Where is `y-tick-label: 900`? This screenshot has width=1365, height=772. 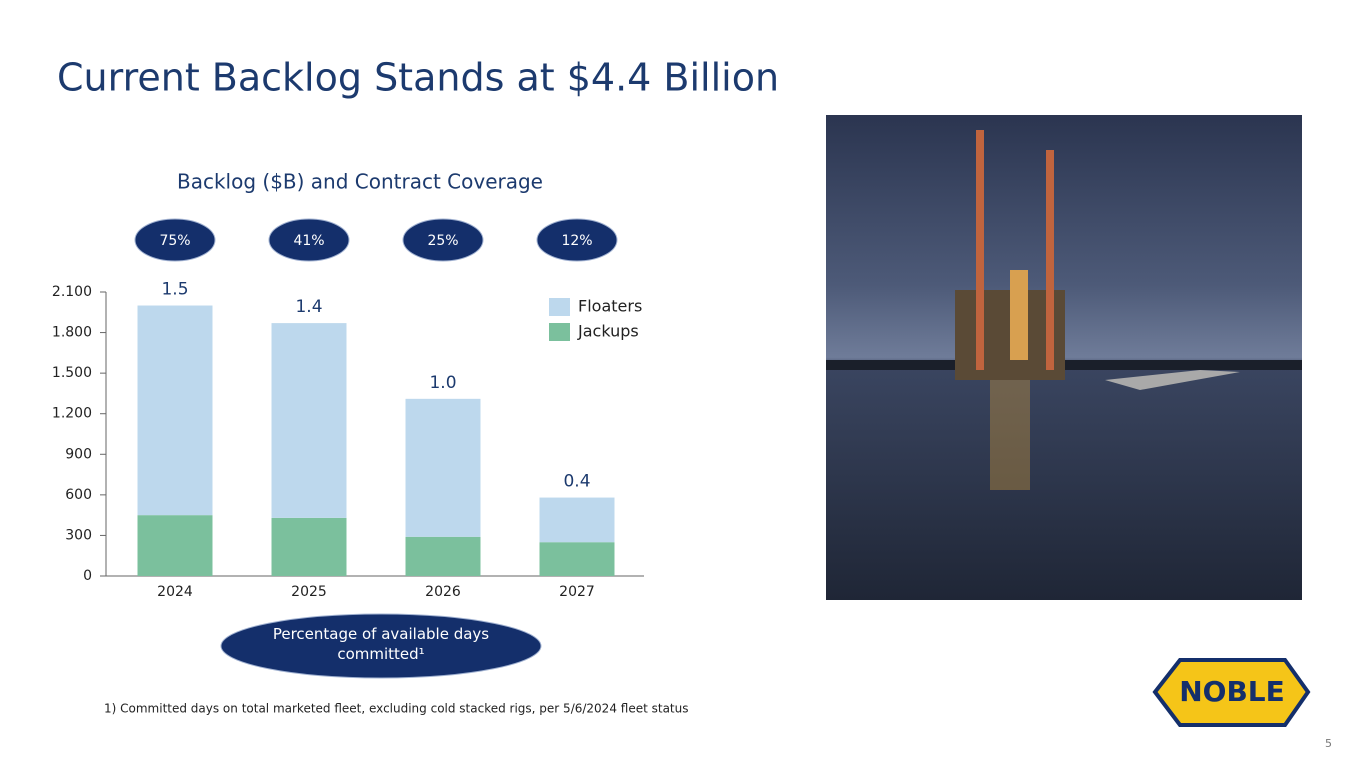
y-tick-label: 900 is located at coordinates (78, 454).